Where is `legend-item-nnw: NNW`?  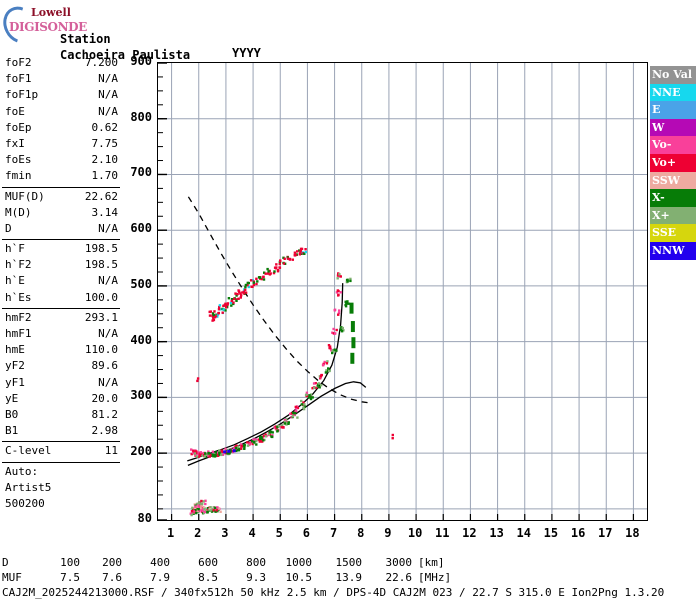 legend-item-nnw: NNW is located at coordinates (673, 250).